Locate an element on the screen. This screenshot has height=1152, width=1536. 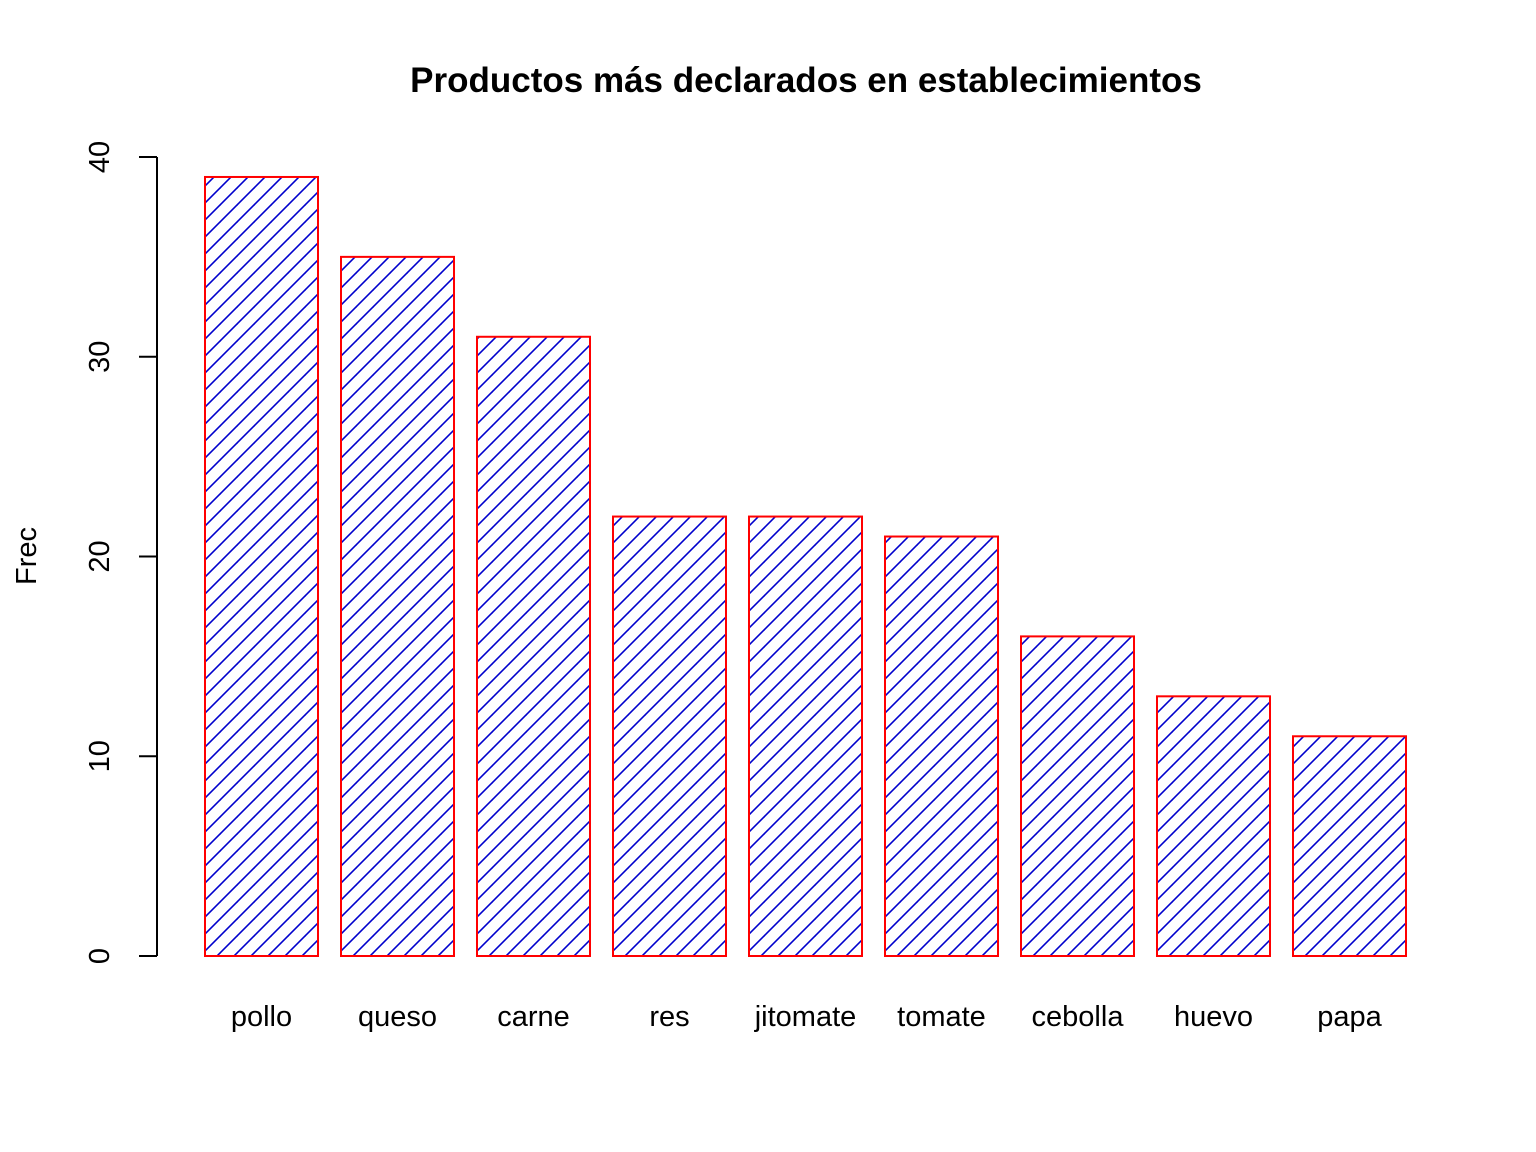
y-axis: 0 10 20 30 40 is located at coordinates (121, 552).